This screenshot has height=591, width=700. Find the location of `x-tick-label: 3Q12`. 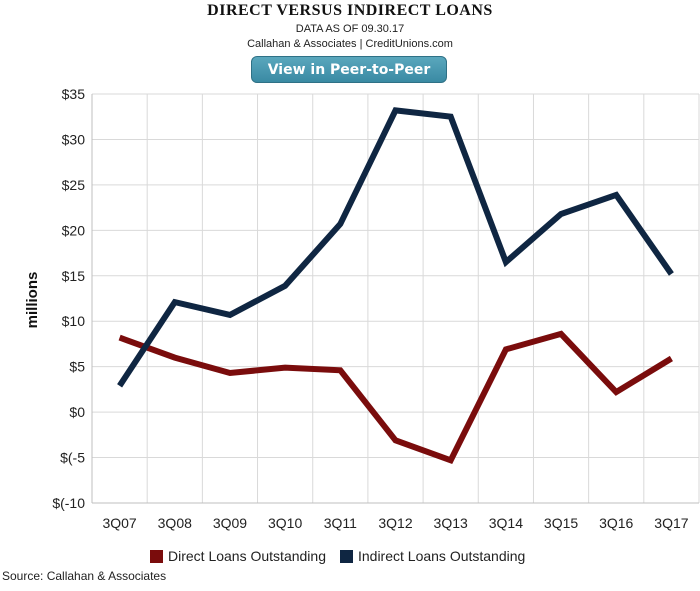

x-tick-label: 3Q12 is located at coordinates (395, 523).